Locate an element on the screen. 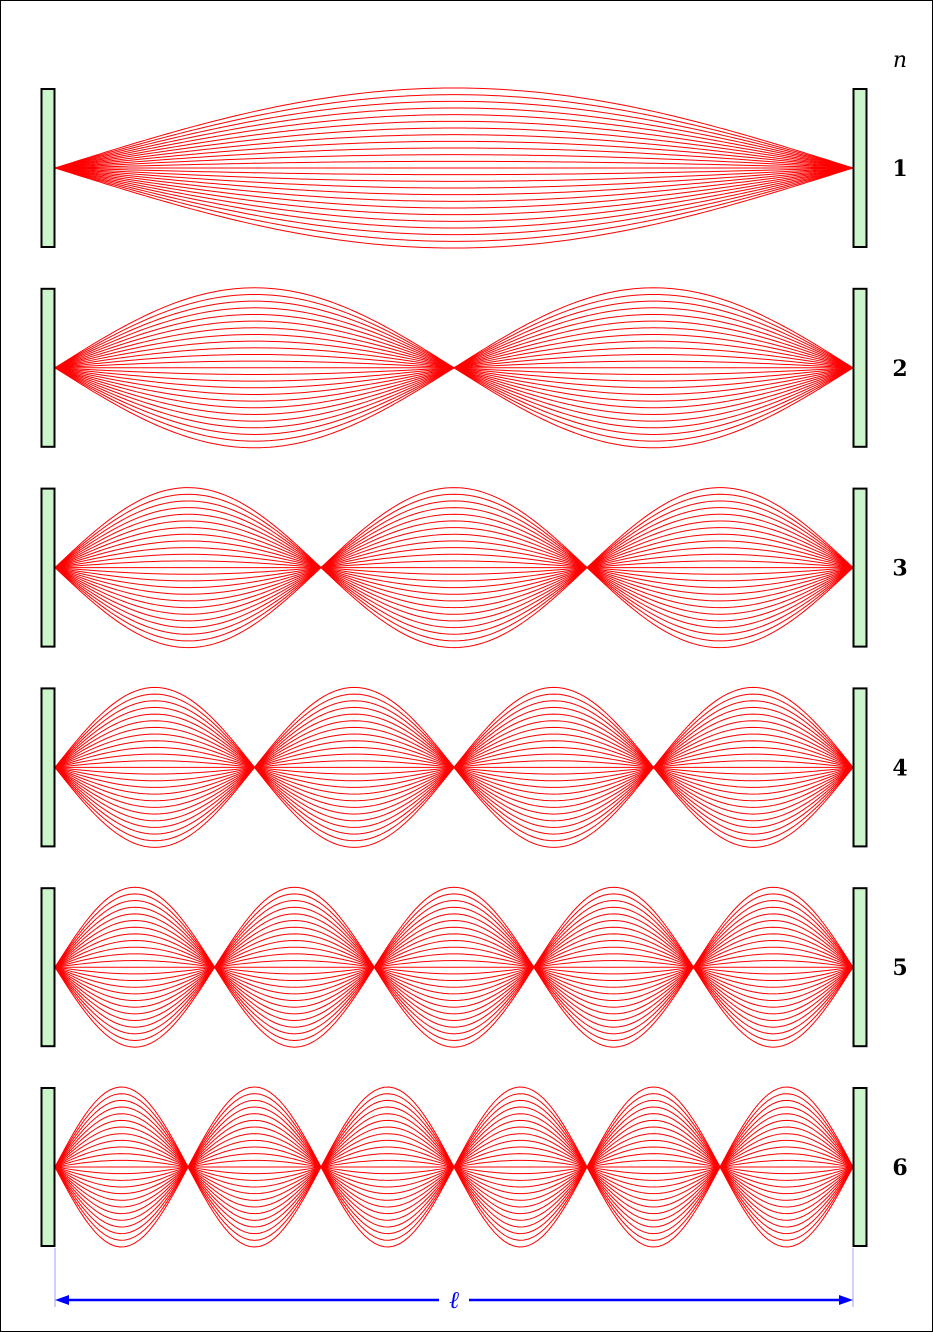 The width and height of the screenshot is (933, 1332). mode-number-label: 5 is located at coordinates (899, 968).